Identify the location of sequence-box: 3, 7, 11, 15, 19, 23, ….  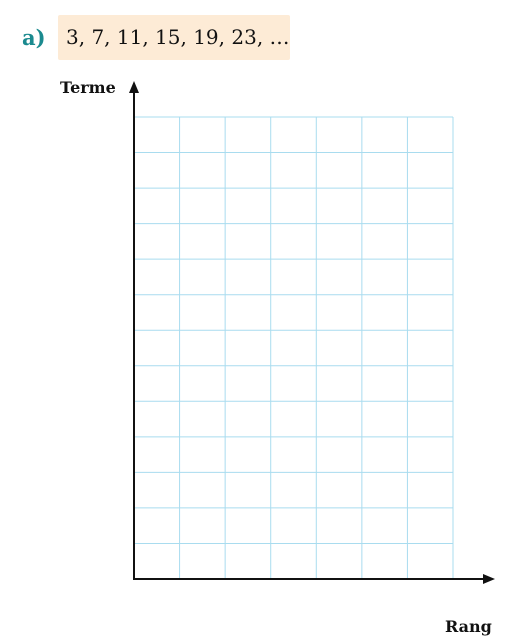
(174, 37).